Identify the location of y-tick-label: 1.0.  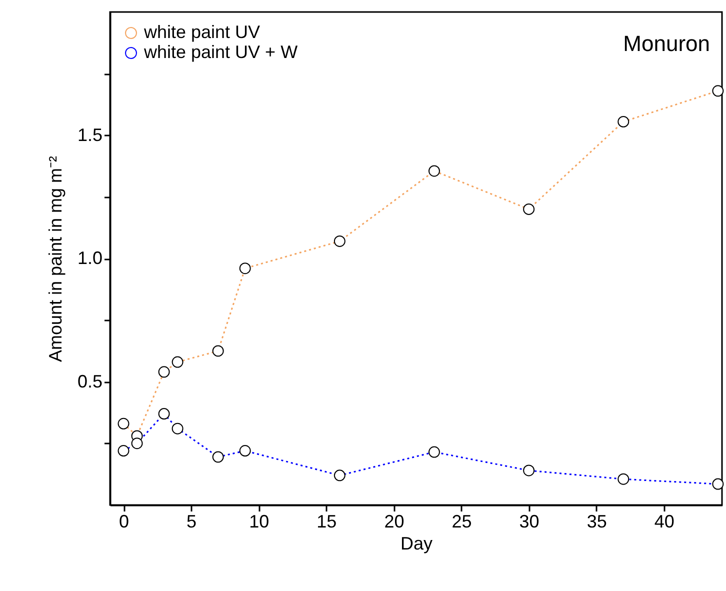
(89, 258).